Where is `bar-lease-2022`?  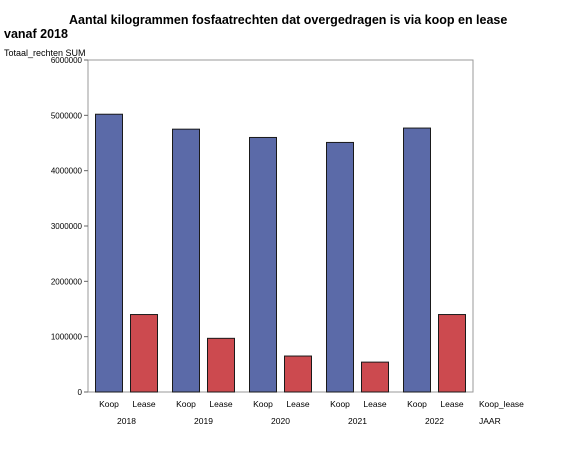
bar-lease-2022 is located at coordinates (452, 353).